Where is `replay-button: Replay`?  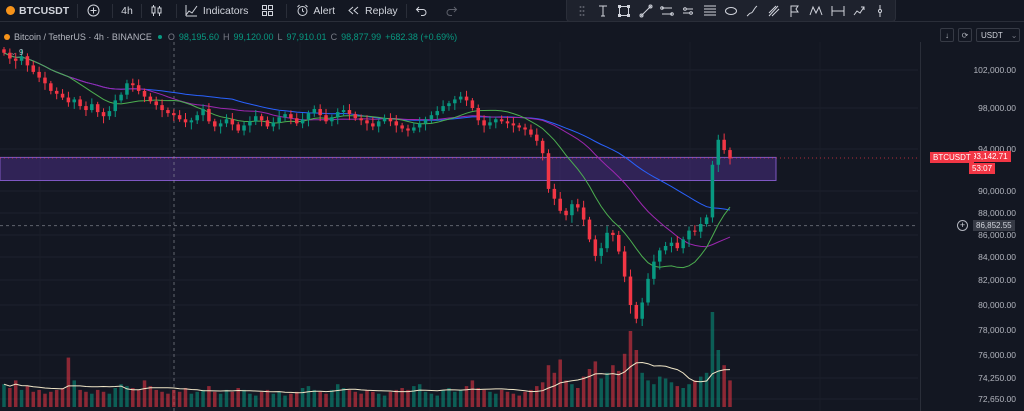 replay-button: Replay is located at coordinates (372, 11).